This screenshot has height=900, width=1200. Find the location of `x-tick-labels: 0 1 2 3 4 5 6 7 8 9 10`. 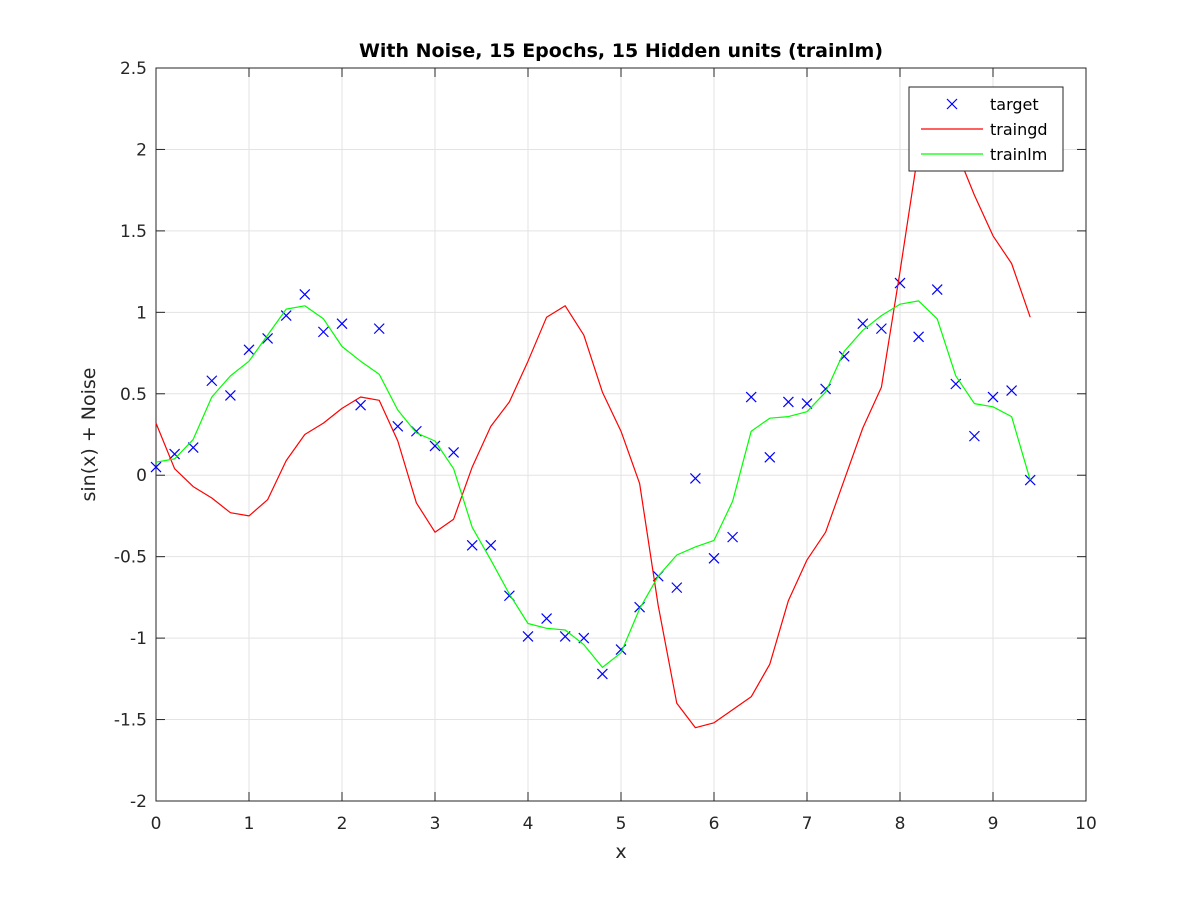

x-tick-labels: 0 1 2 3 4 5 6 7 8 9 10 is located at coordinates (624, 824).